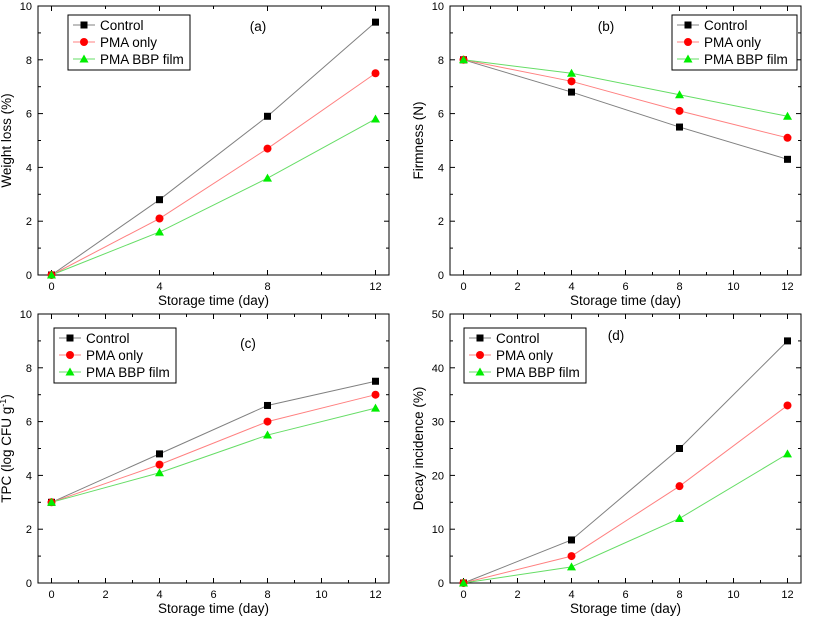  Describe the element at coordinates (7, 140) in the screenshot. I see `y-axis-label: Weight loss (%)` at that location.